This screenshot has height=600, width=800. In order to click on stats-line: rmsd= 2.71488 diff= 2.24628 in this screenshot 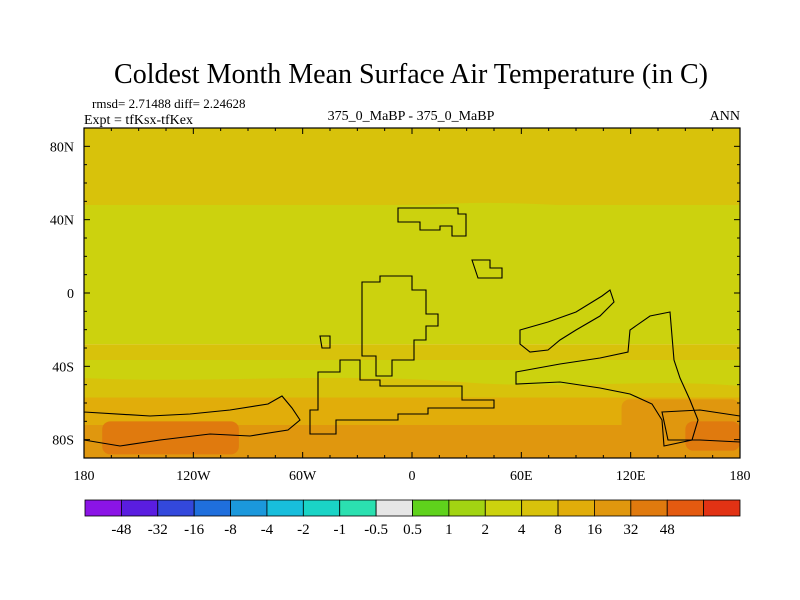, I will do `click(168, 103)`.